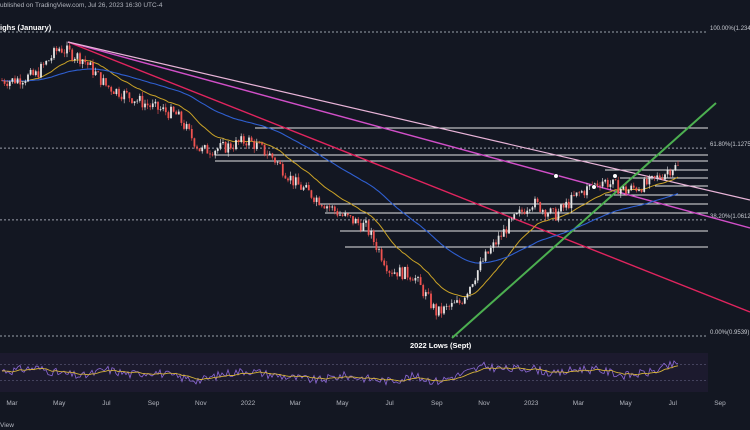  What do you see at coordinates (7, 425) in the screenshot?
I see `footer-view: View` at bounding box center [7, 425].